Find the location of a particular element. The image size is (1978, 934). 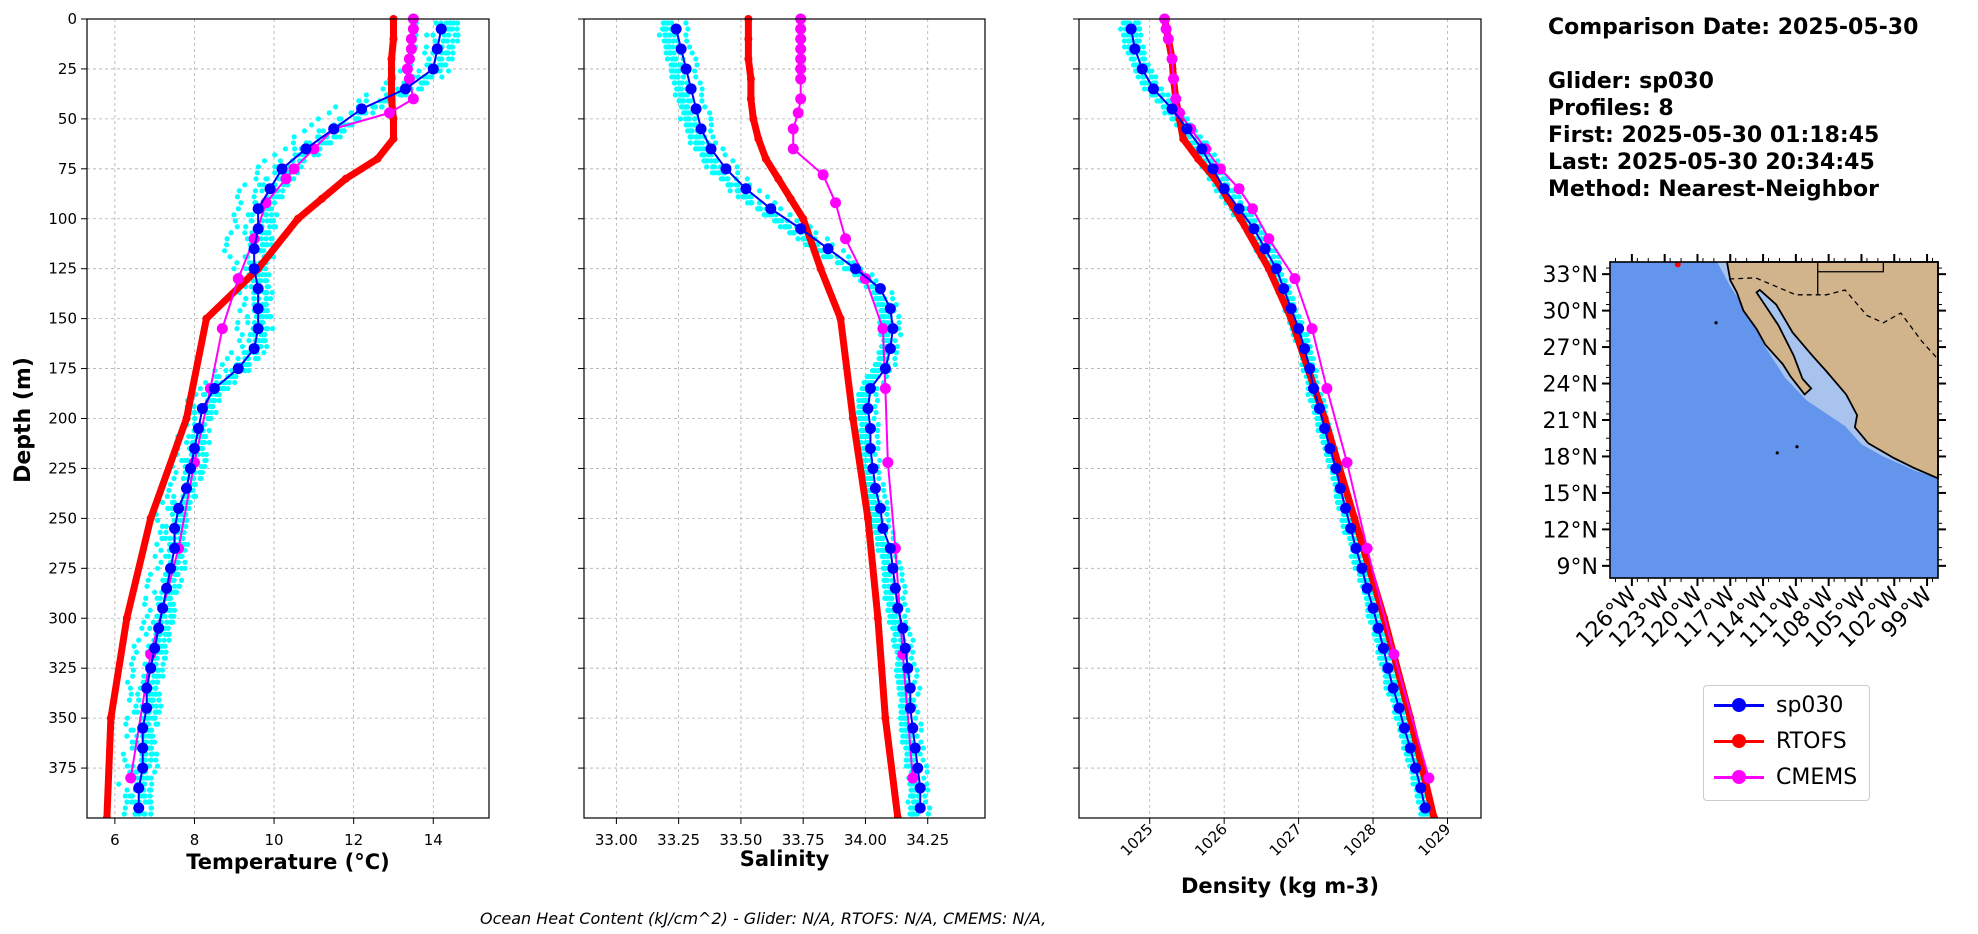

y-tick-label: 100 is located at coordinates (62, 219).